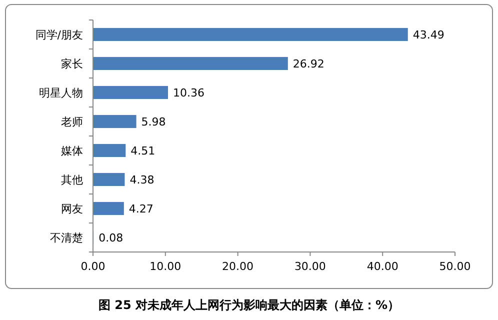 The width and height of the screenshot is (498, 320). I want to click on text: 图 25 对未成年人上网行为影响最大的因素（单位：%）, so click(249, 305).